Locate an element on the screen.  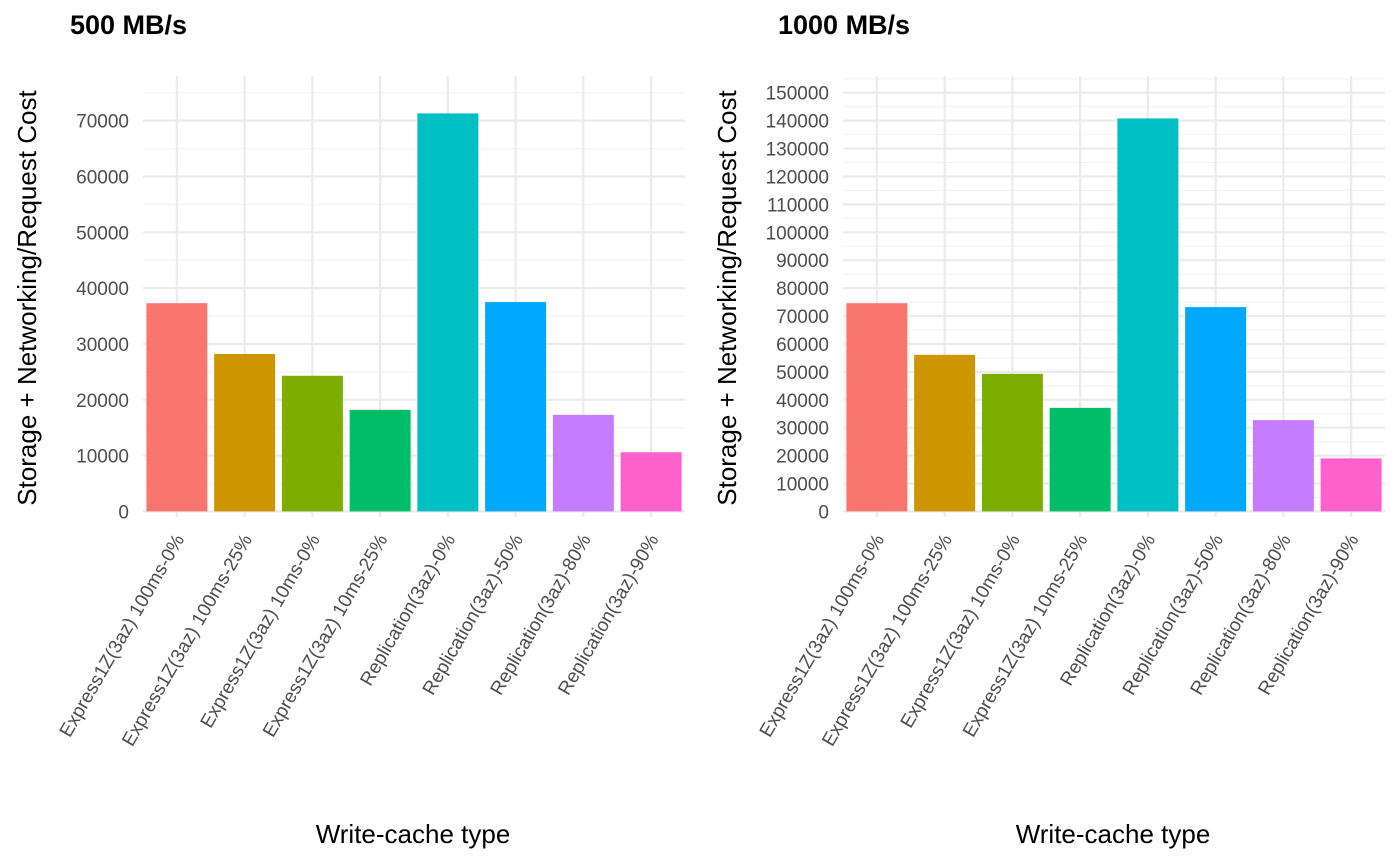
y-tick-label: 110000 is located at coordinates (798, 205).